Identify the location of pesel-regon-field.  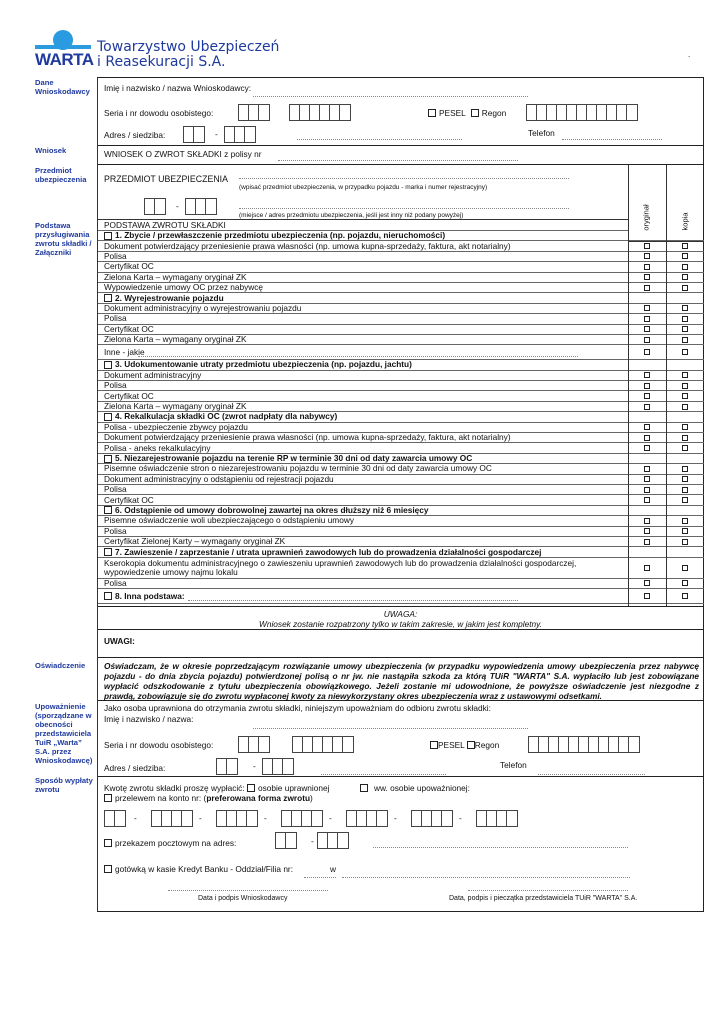
(582, 112).